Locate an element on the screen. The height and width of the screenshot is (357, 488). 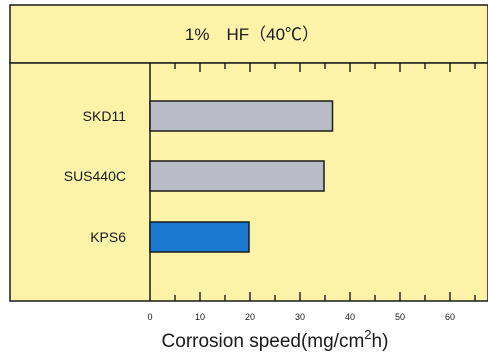
bar-kps6 is located at coordinates (199, 237).